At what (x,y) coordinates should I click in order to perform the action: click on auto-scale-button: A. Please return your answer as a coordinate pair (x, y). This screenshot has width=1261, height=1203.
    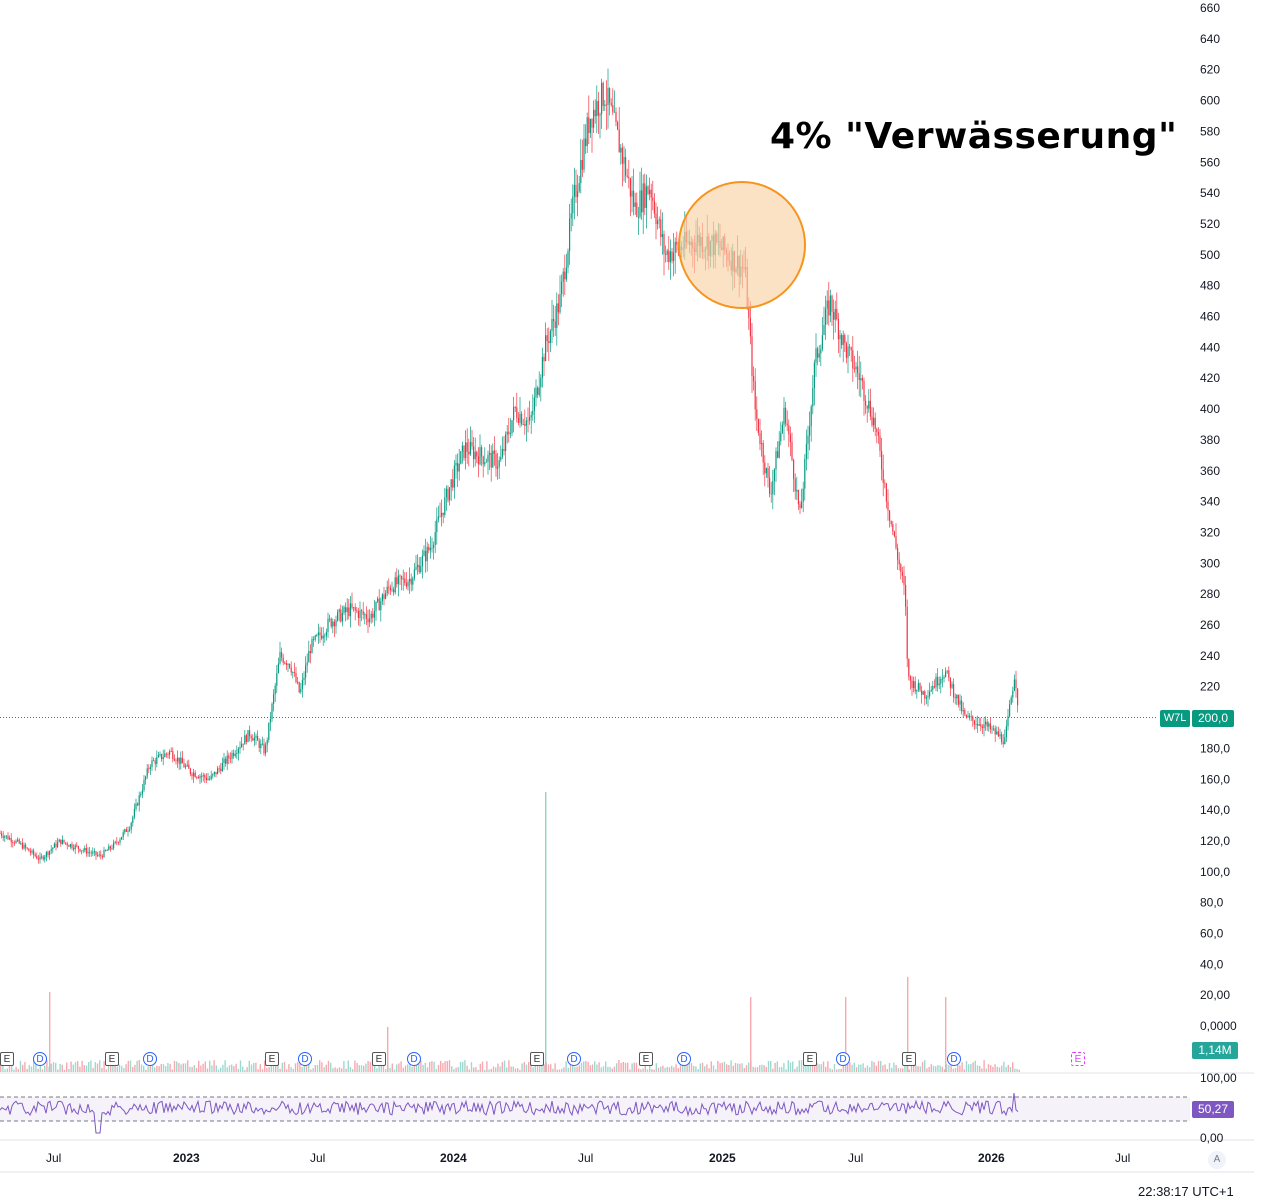
    Looking at the image, I should click on (1217, 1160).